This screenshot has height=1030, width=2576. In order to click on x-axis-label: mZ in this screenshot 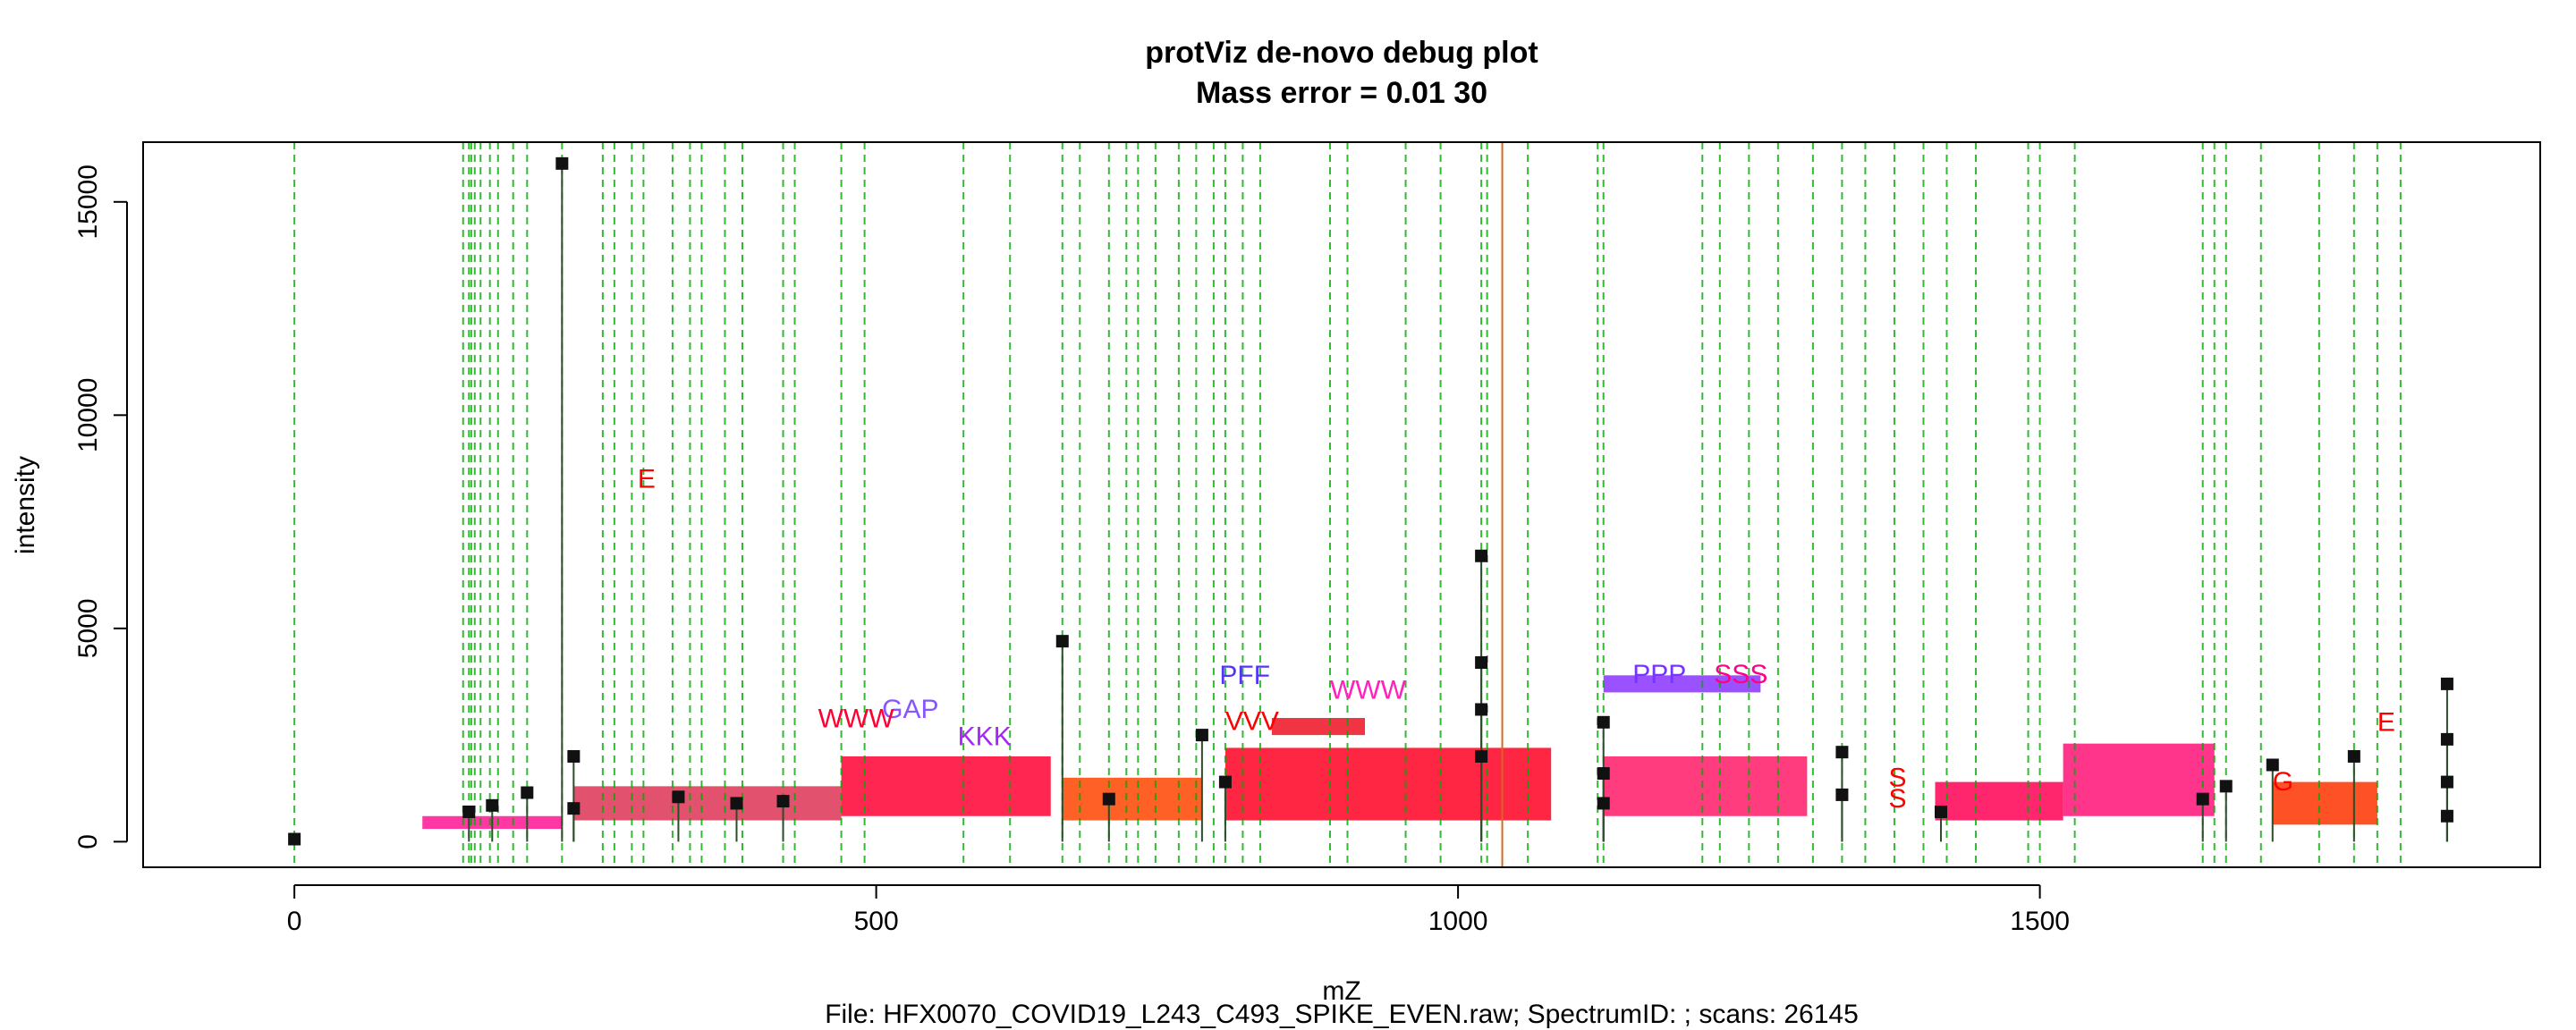, I will do `click(1341, 991)`.